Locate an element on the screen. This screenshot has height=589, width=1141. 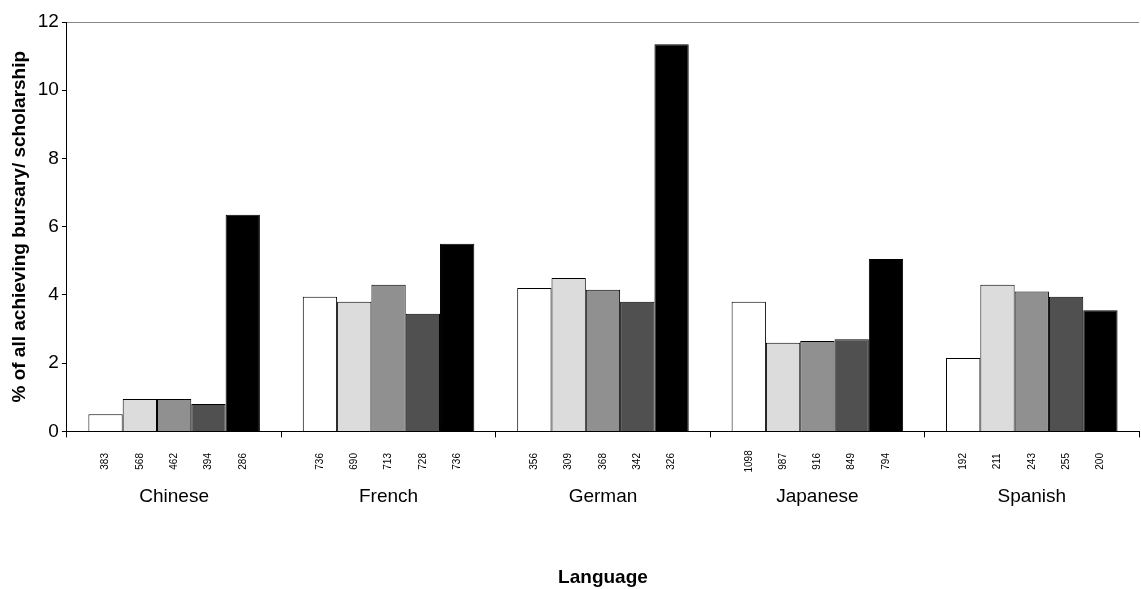
text: 356 is located at coordinates (534, 461).